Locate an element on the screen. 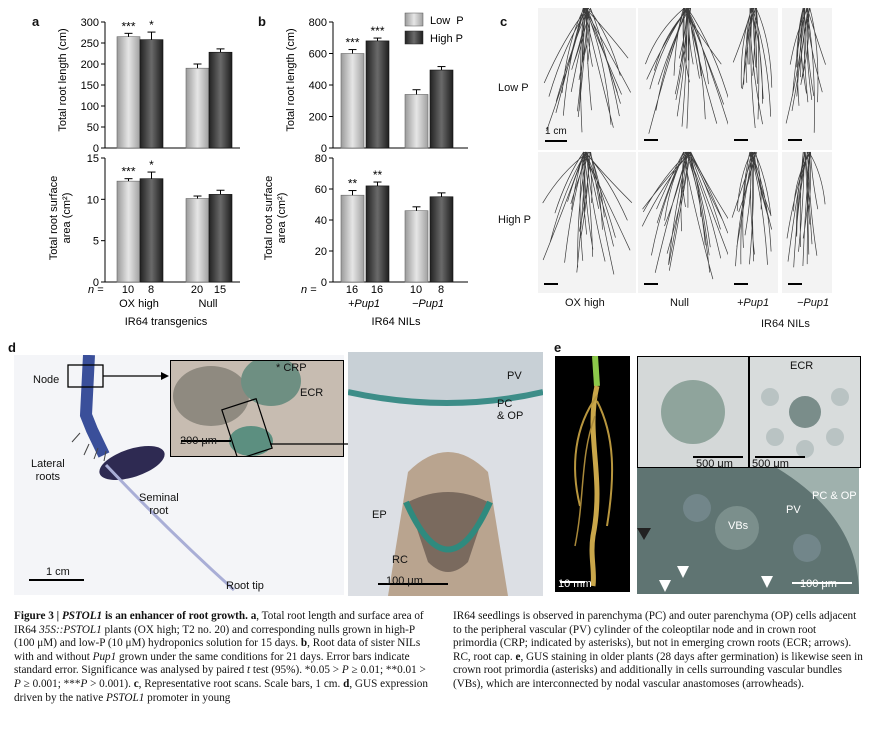 The height and width of the screenshot is (738, 871). c-scale-bar is located at coordinates (556, 141).